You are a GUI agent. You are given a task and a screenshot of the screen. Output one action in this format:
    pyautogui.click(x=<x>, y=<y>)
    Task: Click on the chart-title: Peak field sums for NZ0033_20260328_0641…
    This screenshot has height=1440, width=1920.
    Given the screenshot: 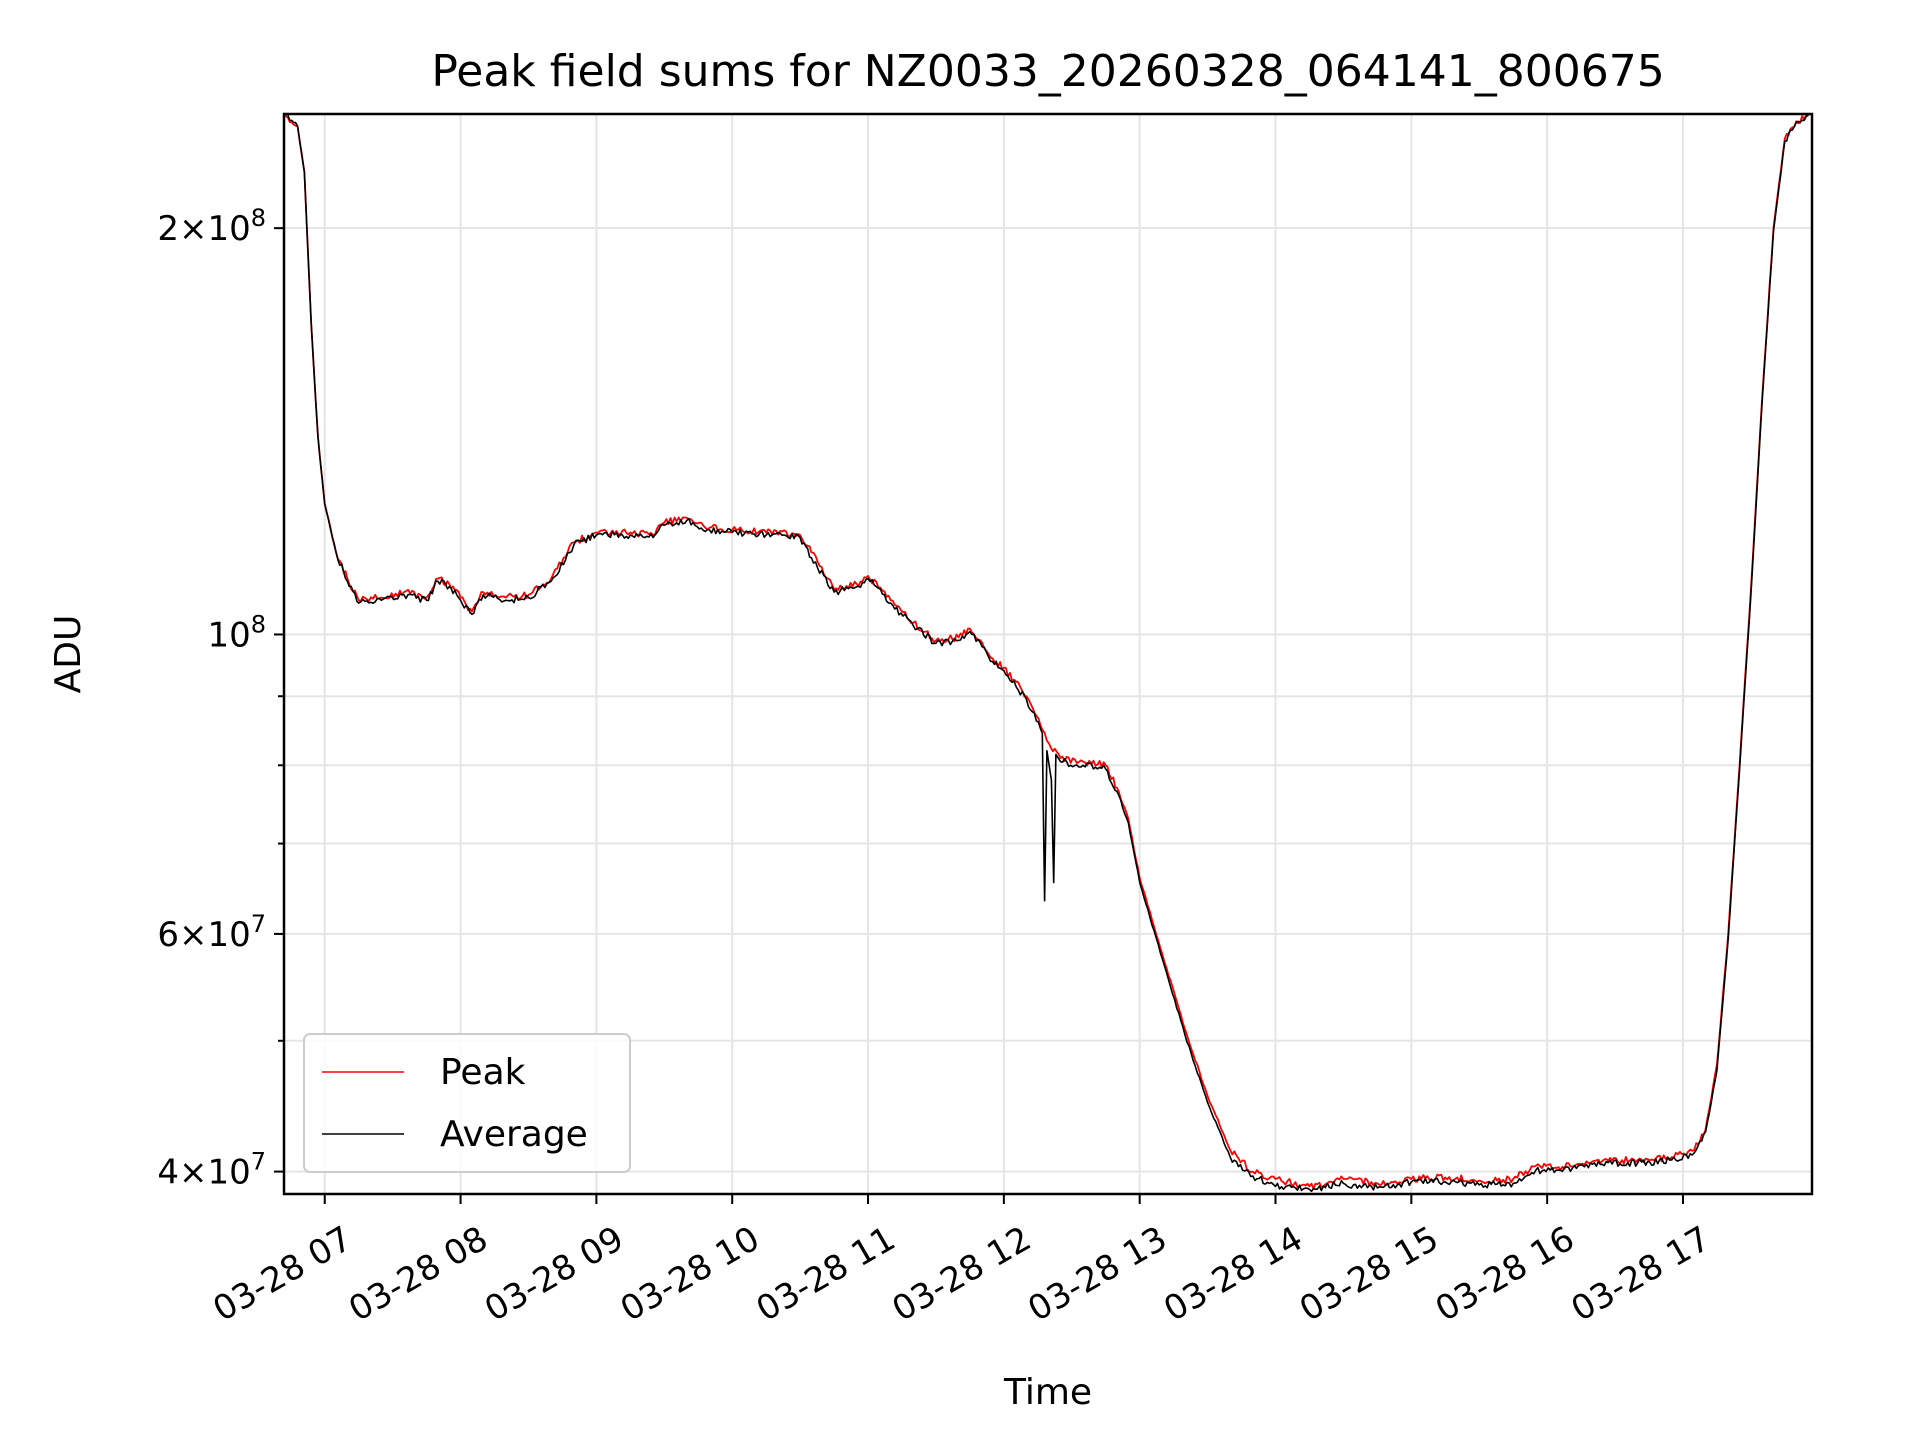 What is the action you would take?
    pyautogui.click(x=1047, y=71)
    